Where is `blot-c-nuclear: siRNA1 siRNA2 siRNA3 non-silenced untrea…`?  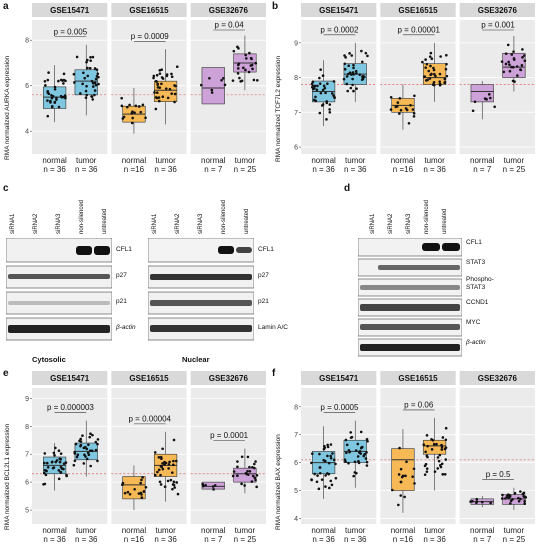 blot-c-nuclear: siRNA1 siRNA2 siRNA3 non-silenced untrea… is located at coordinates (228, 276).